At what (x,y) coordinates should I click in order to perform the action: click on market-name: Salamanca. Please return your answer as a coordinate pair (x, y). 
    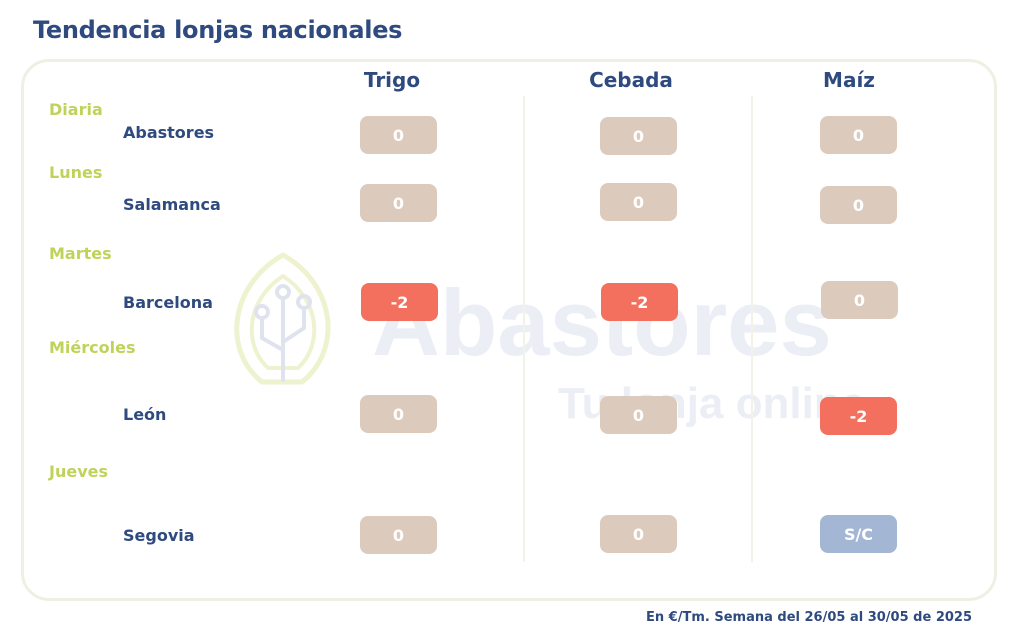
    Looking at the image, I should click on (172, 204).